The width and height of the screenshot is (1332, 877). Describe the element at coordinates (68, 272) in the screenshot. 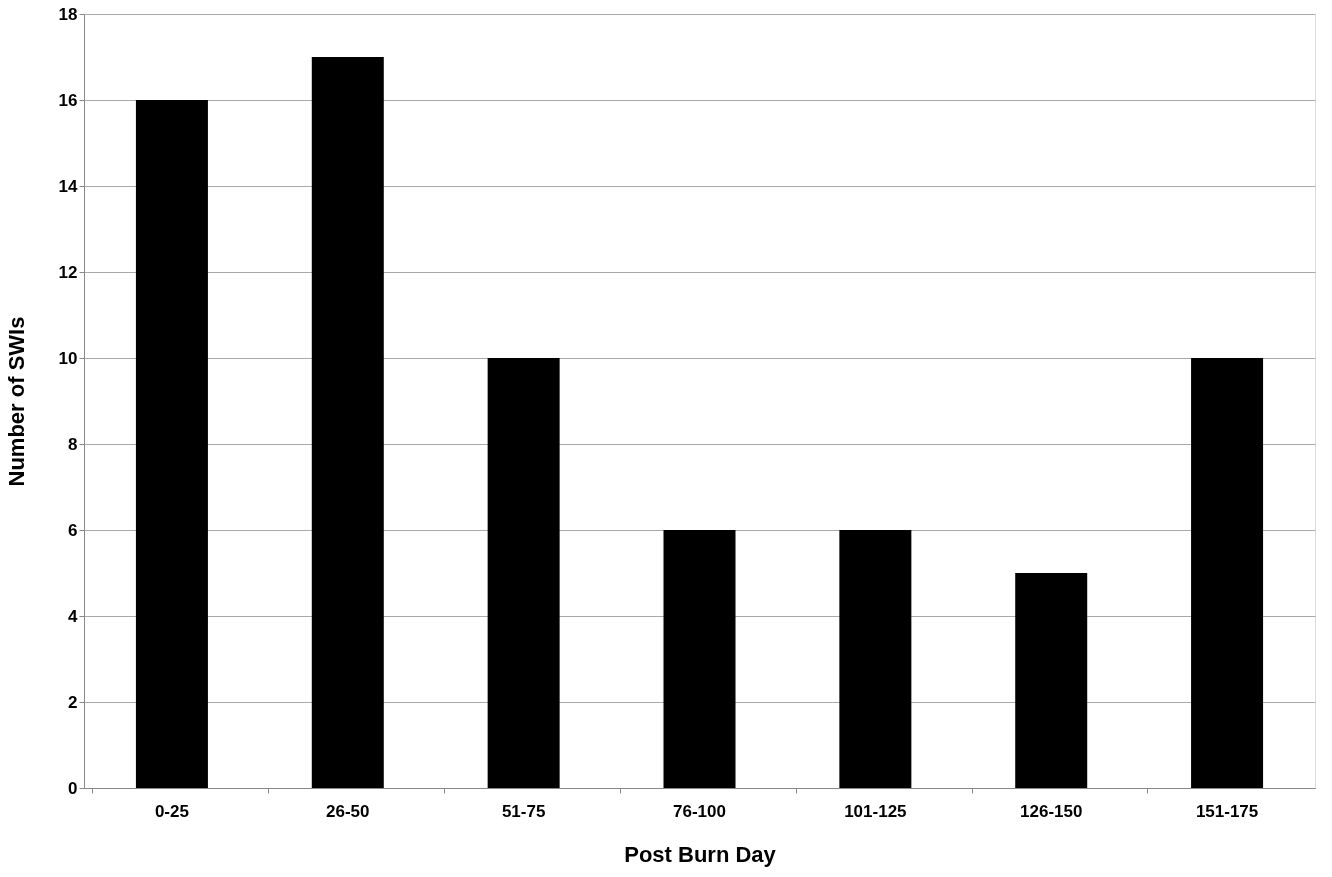

I see `y-tick-label: 12` at that location.